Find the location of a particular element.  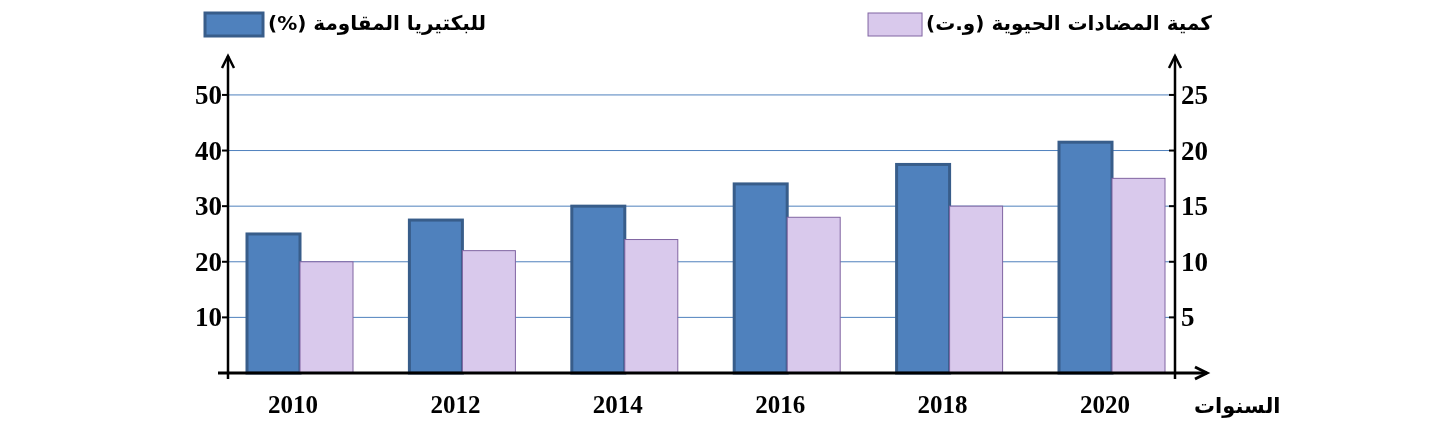

y2-tick-label: 15 is located at coordinates (1194, 206).